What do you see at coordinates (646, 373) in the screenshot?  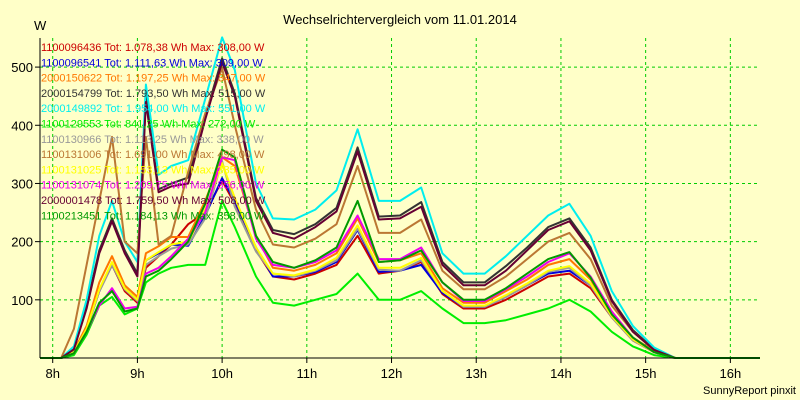 I see `x-tick-label: 15h` at bounding box center [646, 373].